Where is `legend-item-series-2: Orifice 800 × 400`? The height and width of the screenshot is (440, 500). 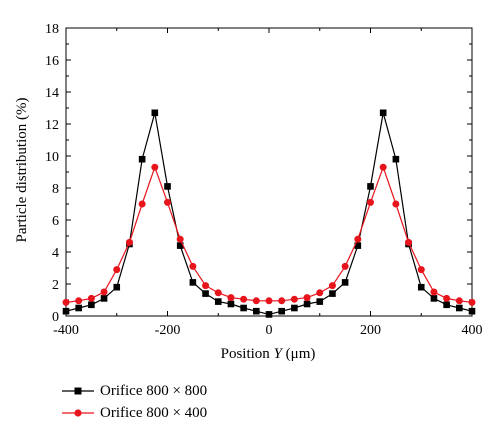 legend-item-series-2: Orifice 800 × 400 is located at coordinates (134, 413).